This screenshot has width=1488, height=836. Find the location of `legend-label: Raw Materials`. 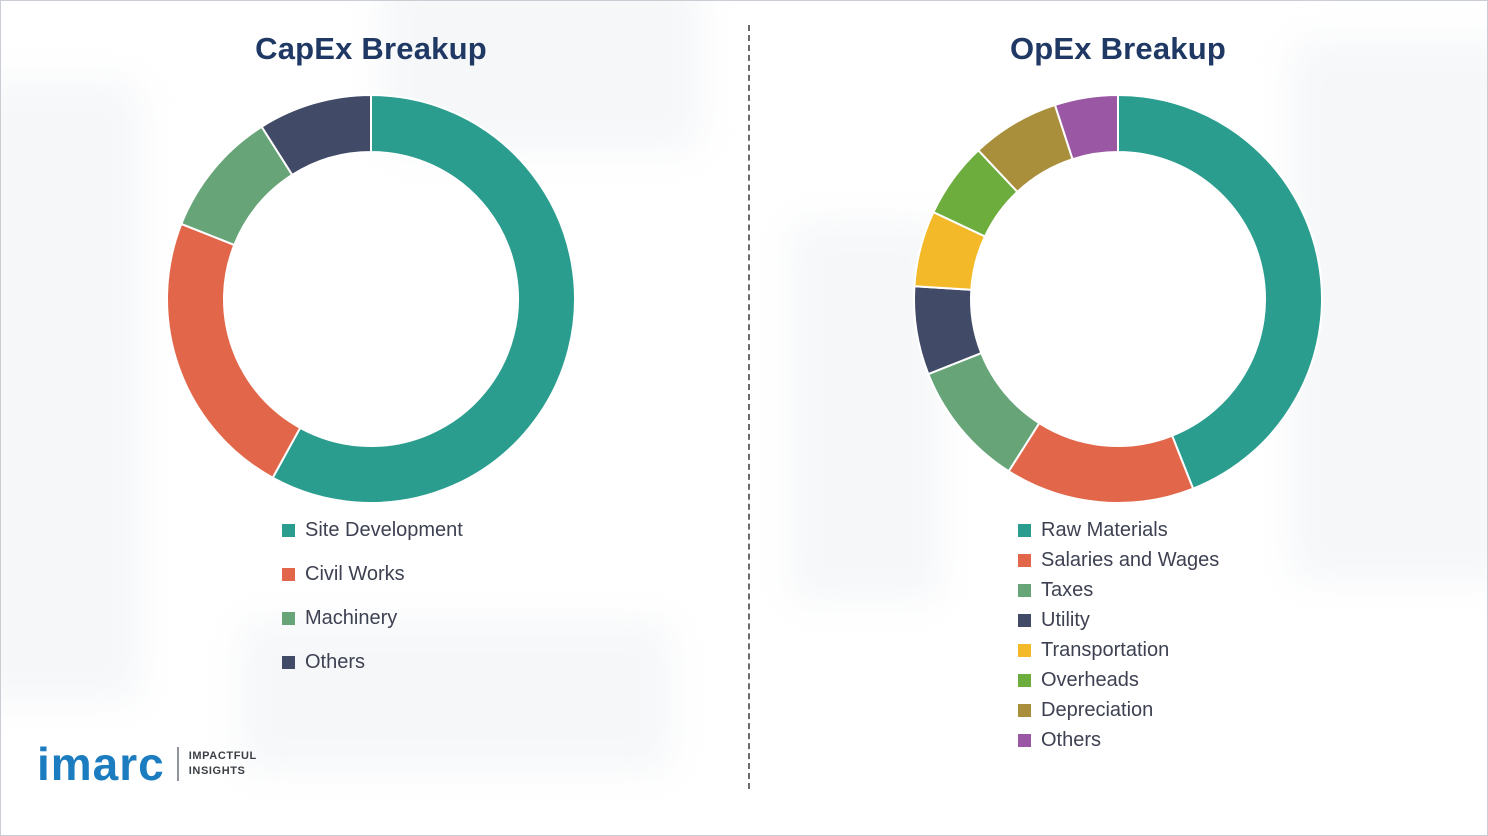

legend-label: Raw Materials is located at coordinates (1104, 530).